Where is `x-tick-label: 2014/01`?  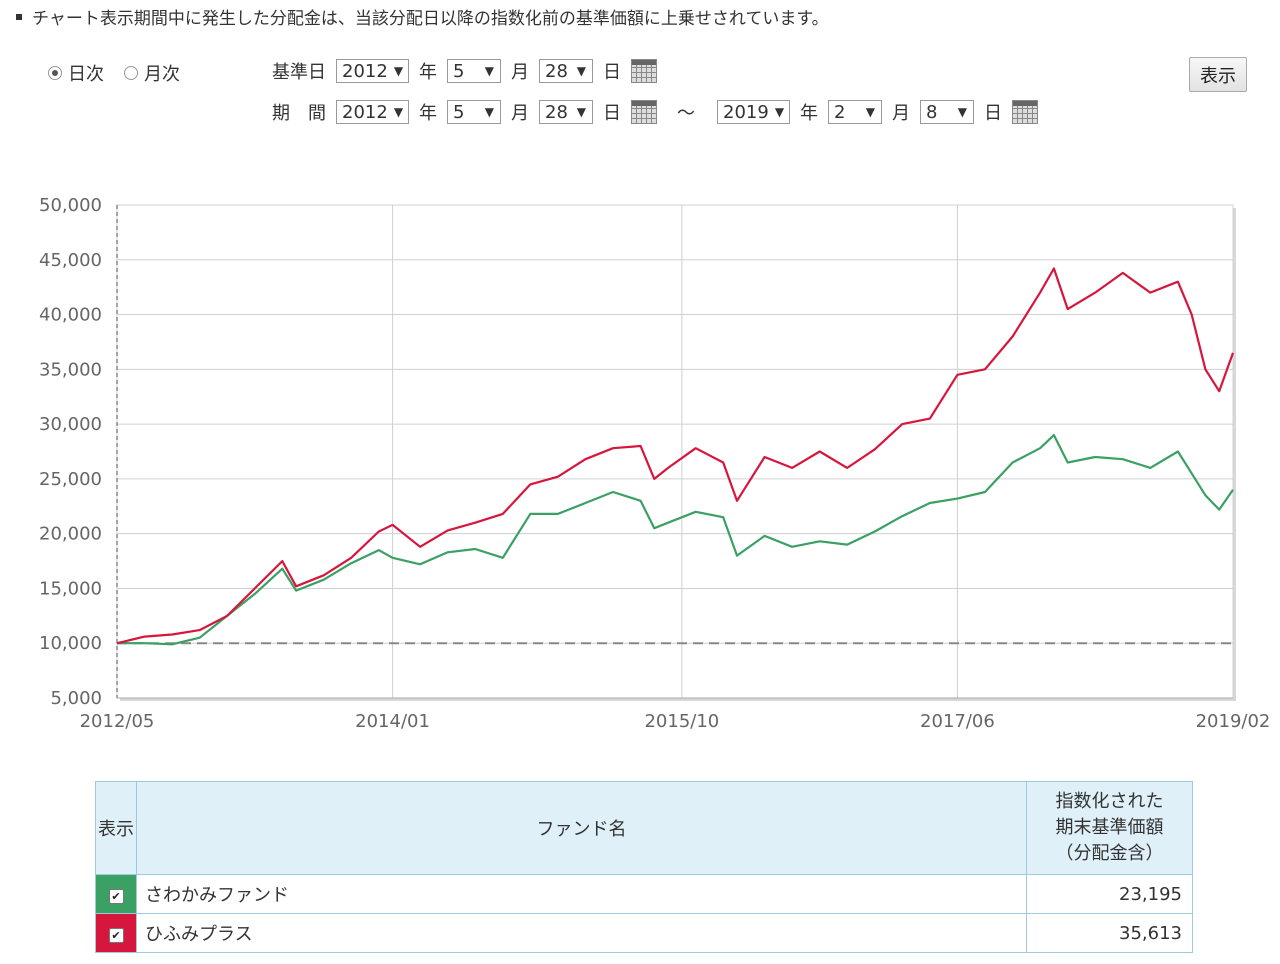
x-tick-label: 2014/01 is located at coordinates (392, 721).